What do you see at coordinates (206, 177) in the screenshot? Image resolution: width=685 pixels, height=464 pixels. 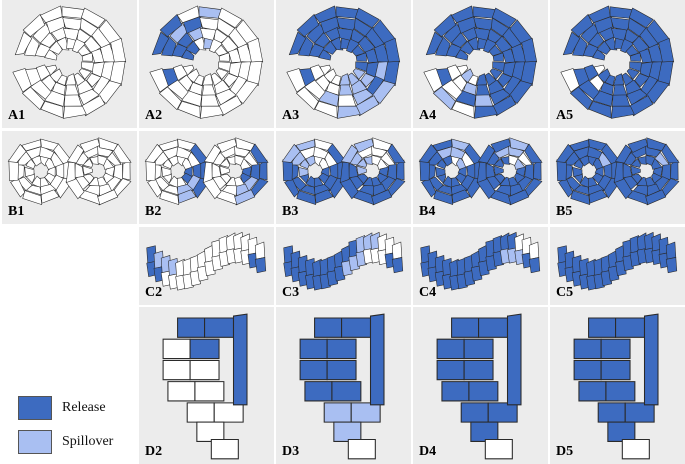 I see `panel-b2: B2` at bounding box center [206, 177].